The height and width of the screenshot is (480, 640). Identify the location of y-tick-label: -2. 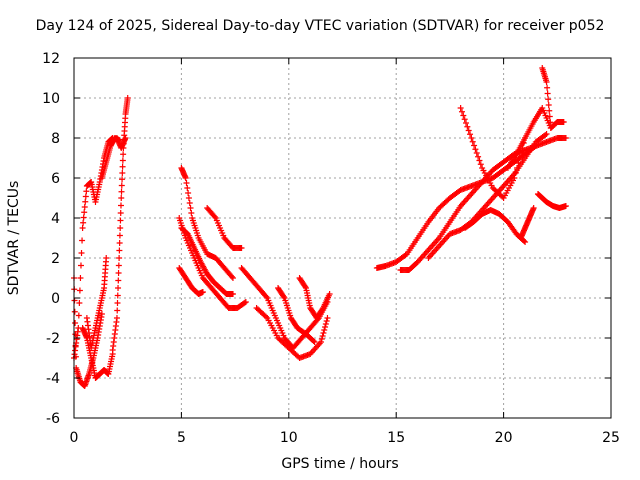
(53, 339).